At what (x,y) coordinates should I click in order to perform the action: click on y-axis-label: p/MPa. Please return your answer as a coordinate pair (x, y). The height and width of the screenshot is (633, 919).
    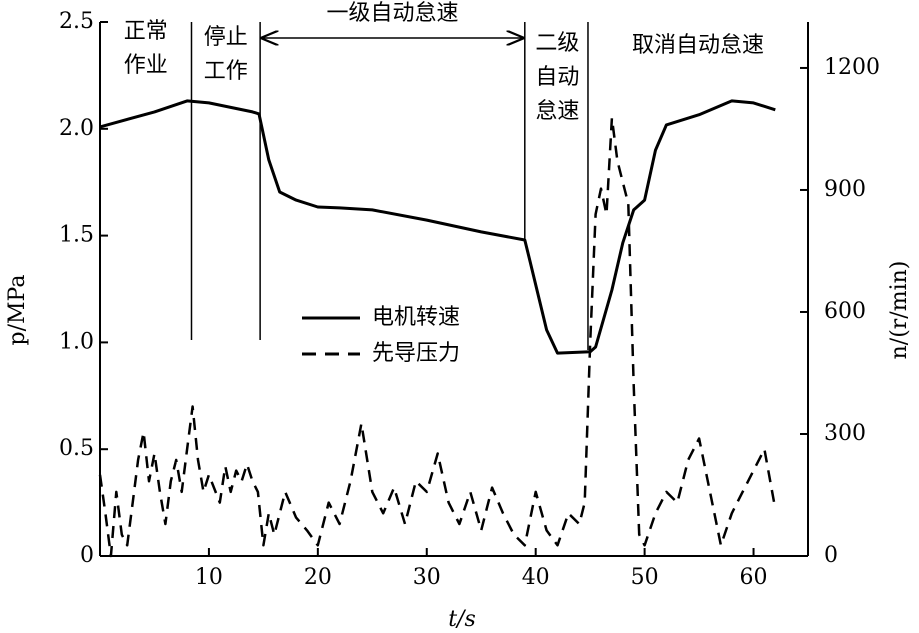
    Looking at the image, I should click on (17, 310).